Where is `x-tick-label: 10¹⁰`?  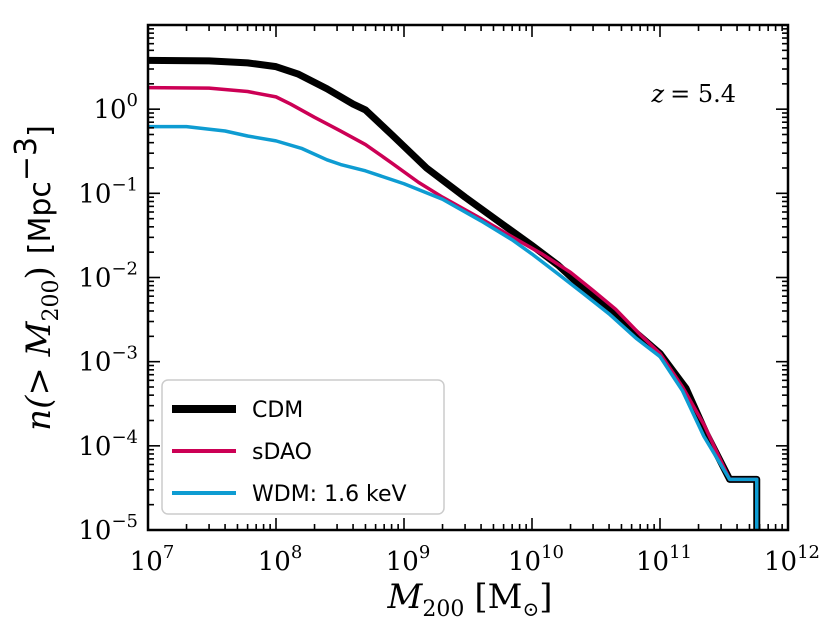 x-tick-label: 10¹⁰ is located at coordinates (536, 559).